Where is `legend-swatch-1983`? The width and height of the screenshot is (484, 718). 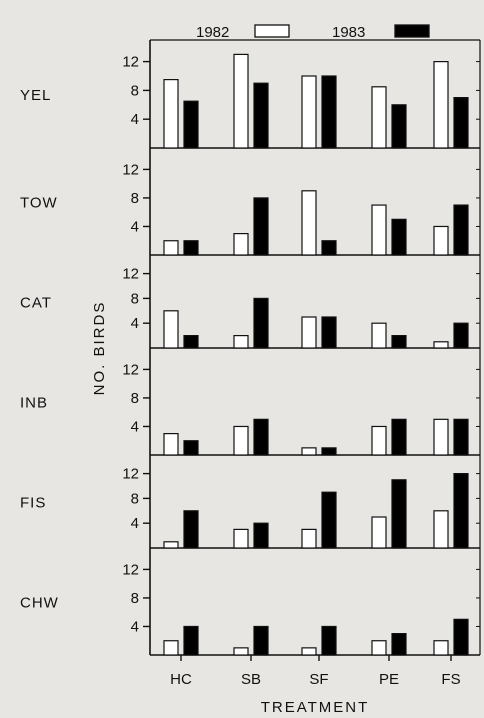 legend-swatch-1983 is located at coordinates (412, 31).